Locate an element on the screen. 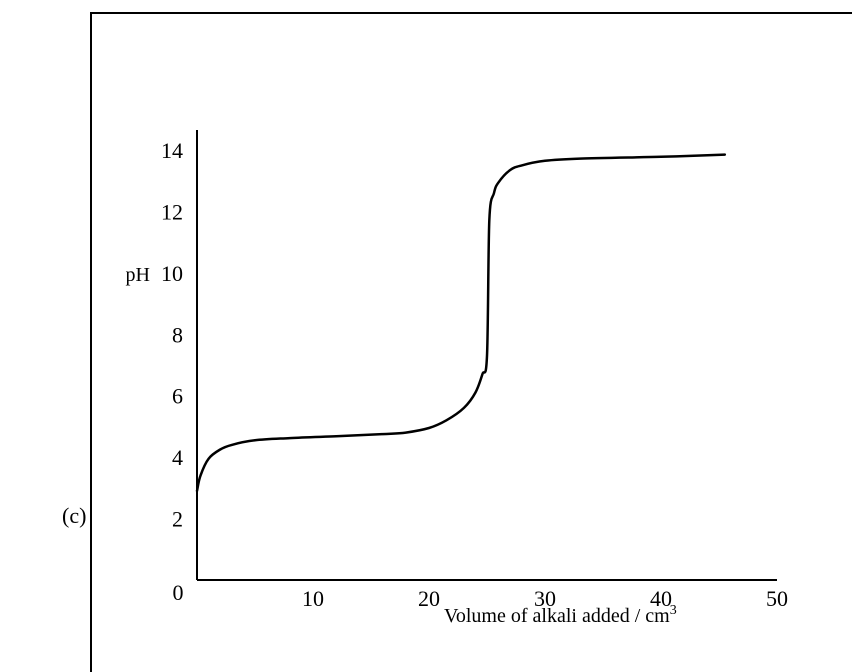  x-tick-label: 30 is located at coordinates (545, 598).